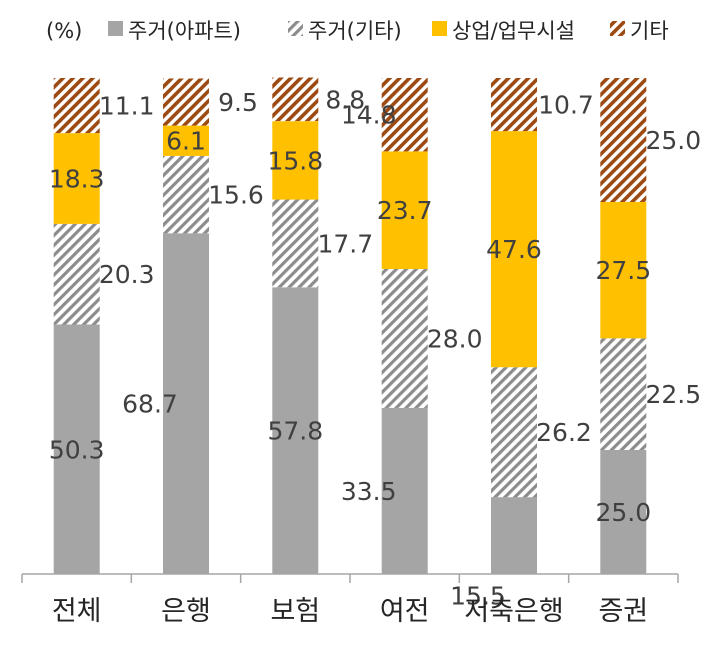 This screenshot has width=725, height=648. I want to click on data-label-series-2-cat-4: 47.6, so click(514, 249).